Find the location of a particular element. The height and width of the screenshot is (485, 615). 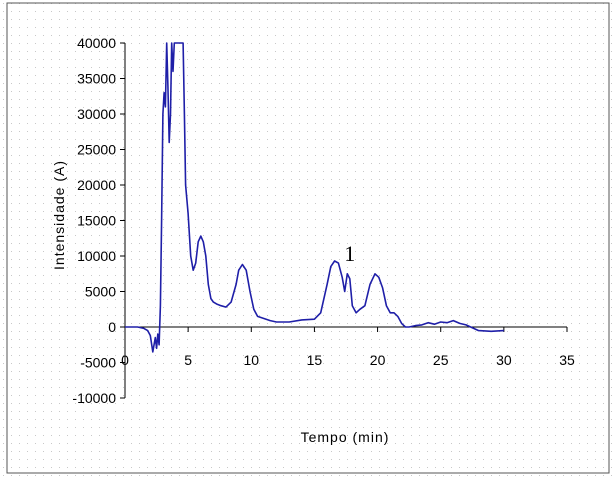

x-tick-label: 15 is located at coordinates (315, 360).